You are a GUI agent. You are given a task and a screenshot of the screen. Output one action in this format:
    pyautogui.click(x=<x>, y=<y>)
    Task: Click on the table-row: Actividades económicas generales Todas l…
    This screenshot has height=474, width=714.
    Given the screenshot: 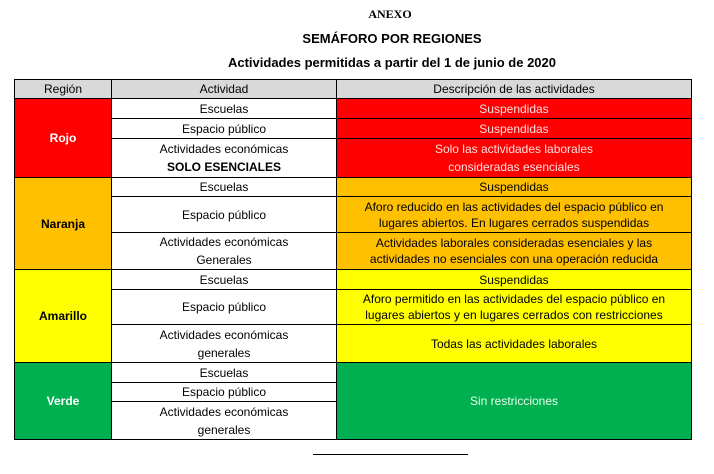 What is the action you would take?
    pyautogui.click(x=353, y=343)
    